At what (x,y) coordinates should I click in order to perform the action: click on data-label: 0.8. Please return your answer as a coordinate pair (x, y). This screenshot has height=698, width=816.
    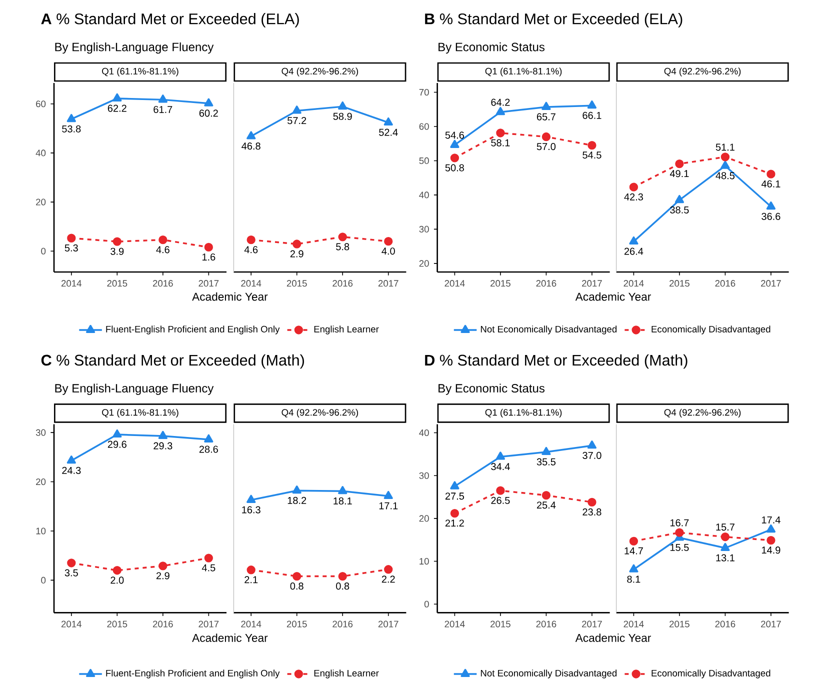
    Looking at the image, I should click on (343, 586).